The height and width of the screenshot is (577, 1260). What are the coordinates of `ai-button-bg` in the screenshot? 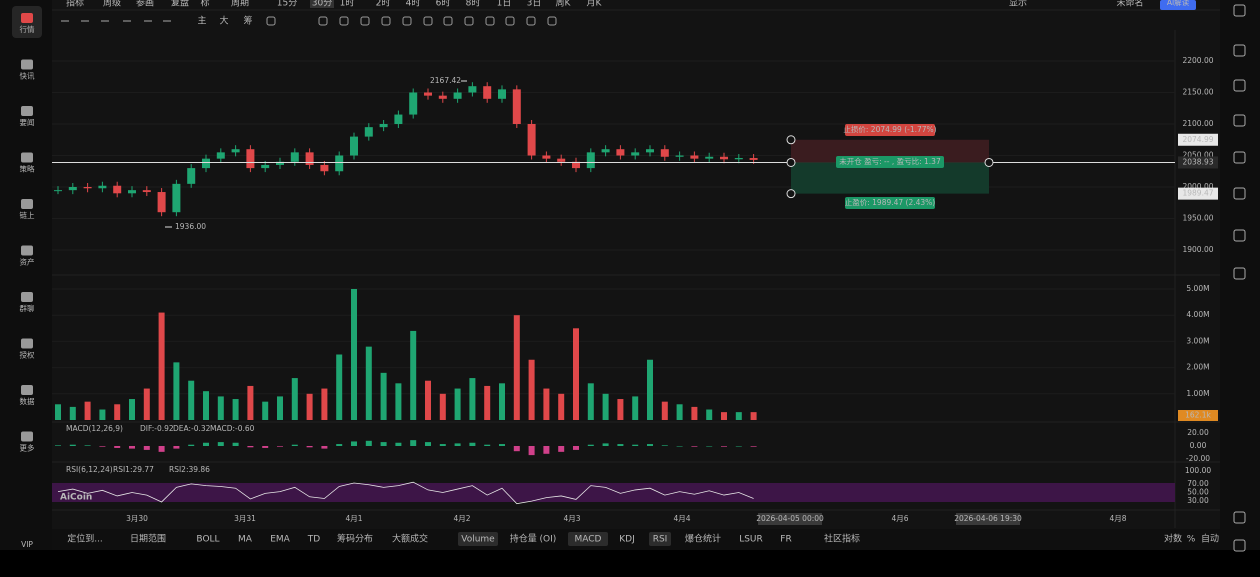 It's located at (1178, 5).